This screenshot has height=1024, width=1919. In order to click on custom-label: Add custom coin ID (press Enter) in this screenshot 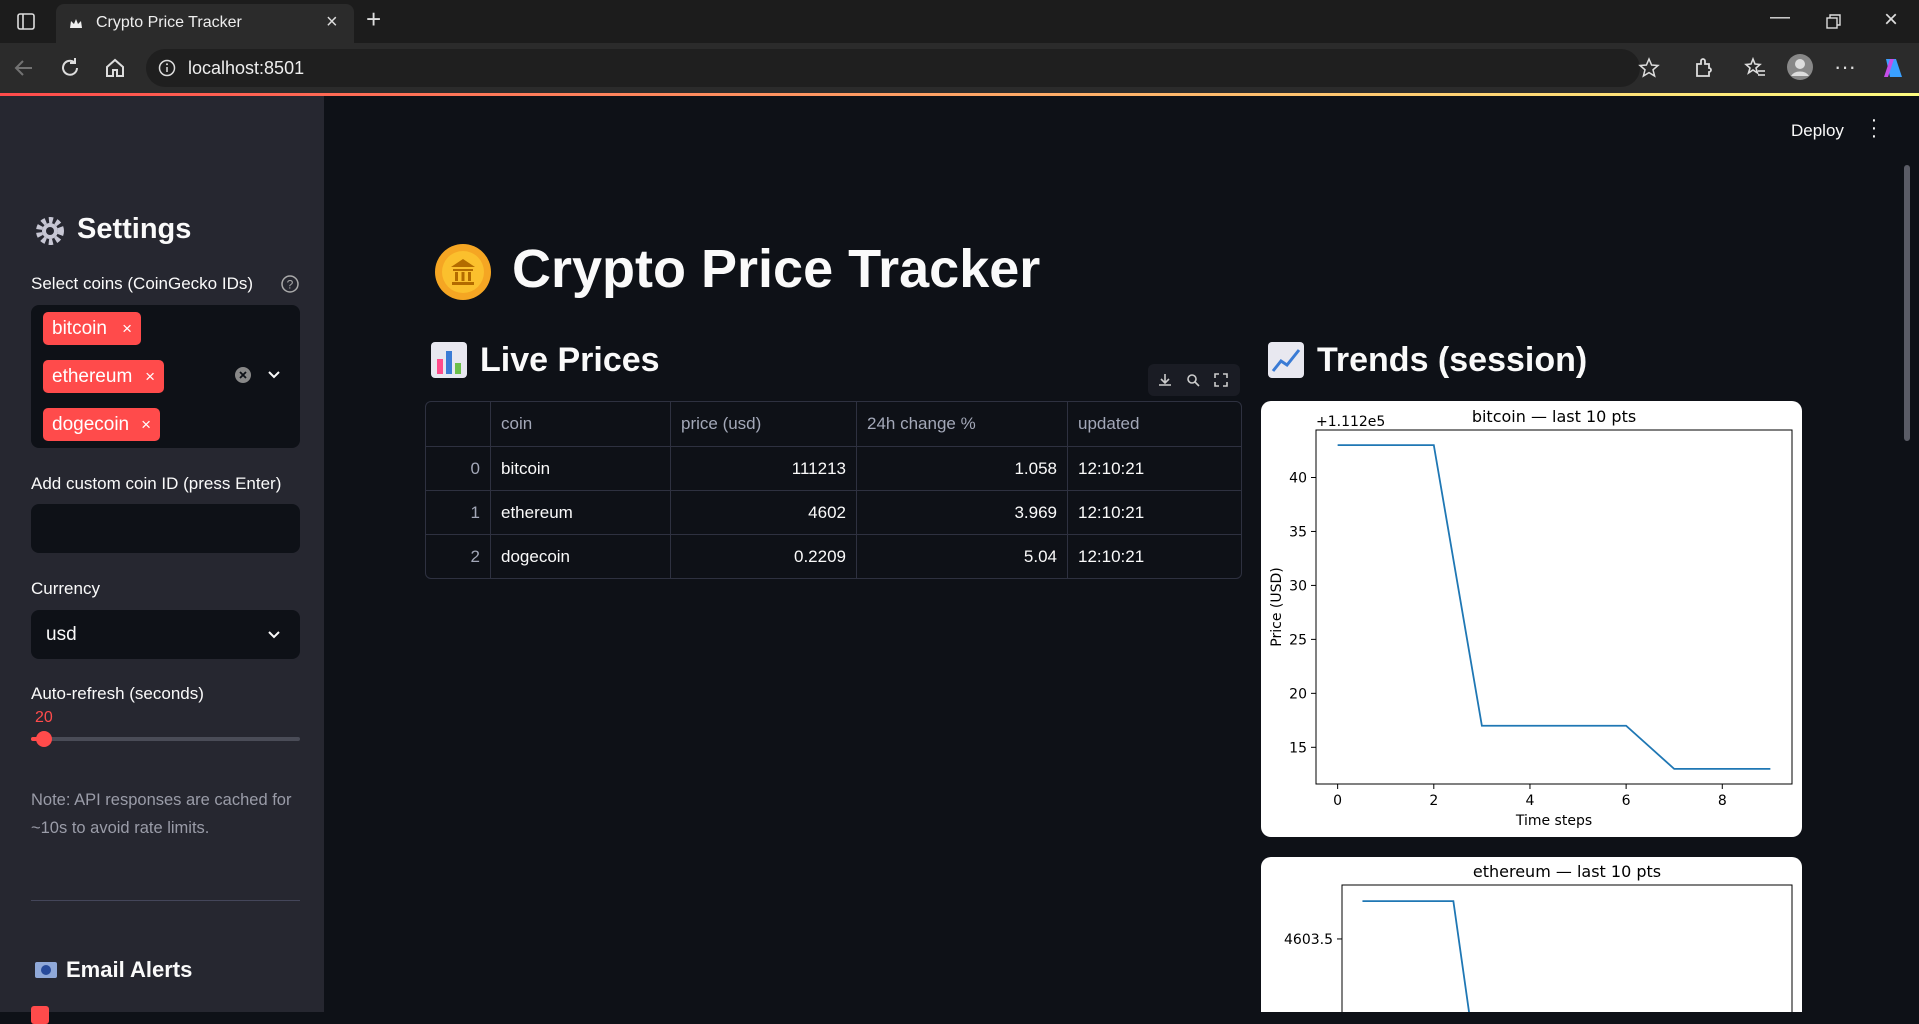, I will do `click(156, 483)`.